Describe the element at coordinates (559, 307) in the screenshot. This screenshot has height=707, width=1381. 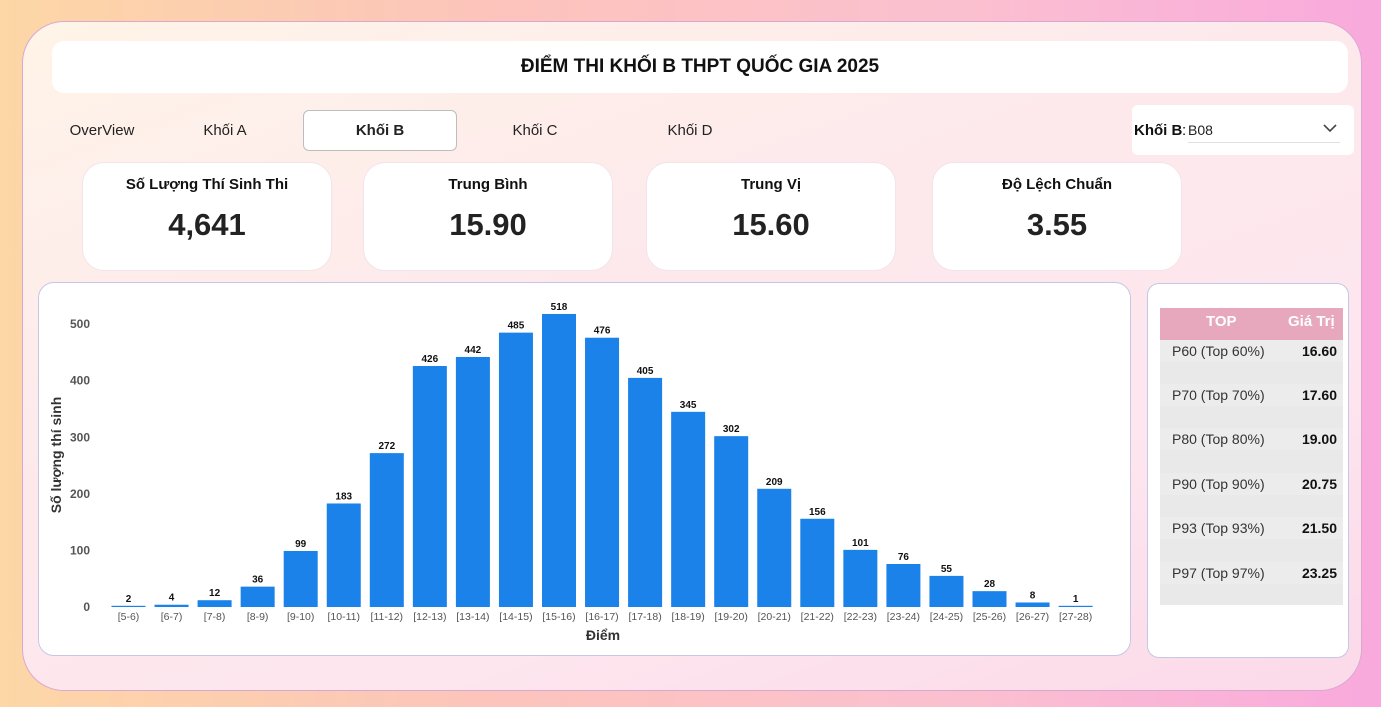
I see `bar-data-label: 518` at that location.